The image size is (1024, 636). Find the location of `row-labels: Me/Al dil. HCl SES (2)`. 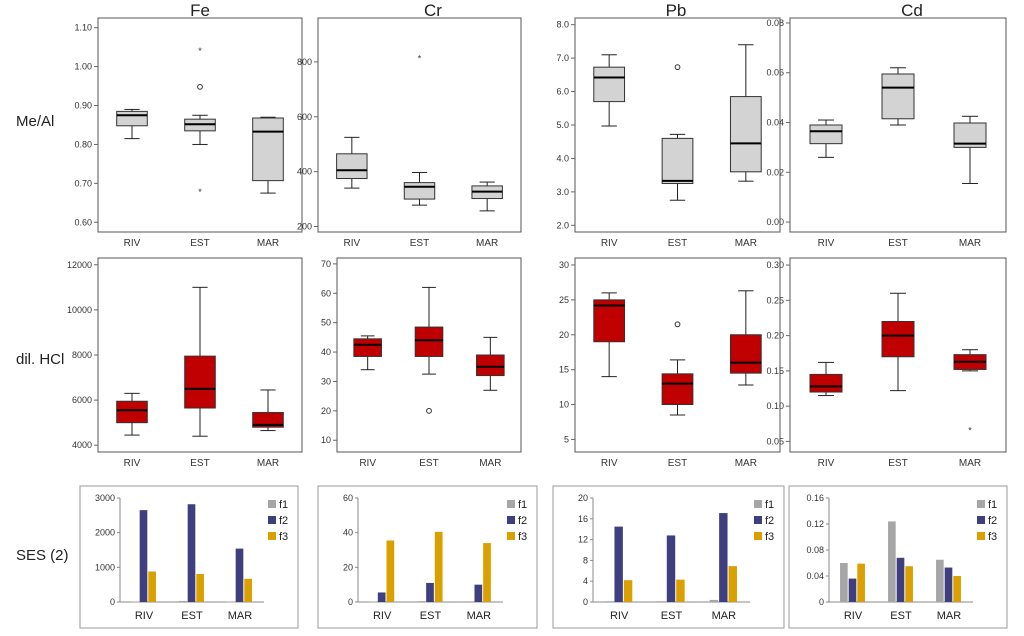

row-labels: Me/Al dil. HCl SES (2) is located at coordinates (42, 338).